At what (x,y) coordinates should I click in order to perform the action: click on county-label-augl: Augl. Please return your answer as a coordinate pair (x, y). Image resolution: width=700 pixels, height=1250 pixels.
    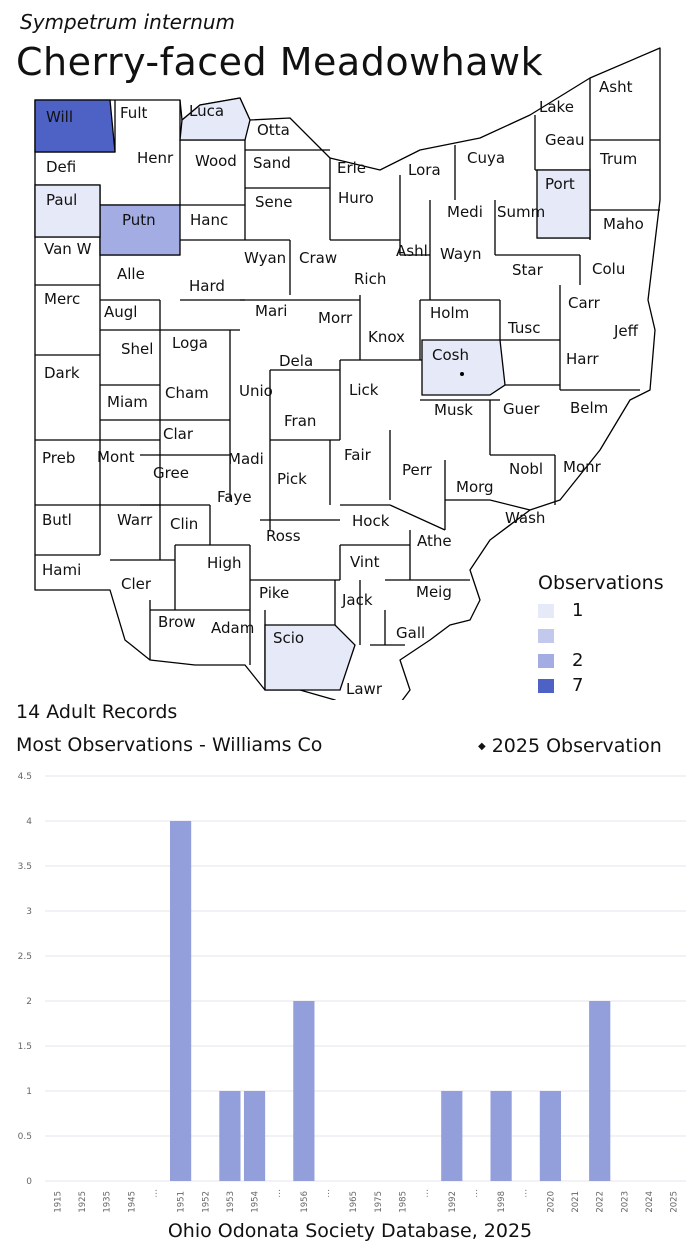
    Looking at the image, I should click on (120, 312).